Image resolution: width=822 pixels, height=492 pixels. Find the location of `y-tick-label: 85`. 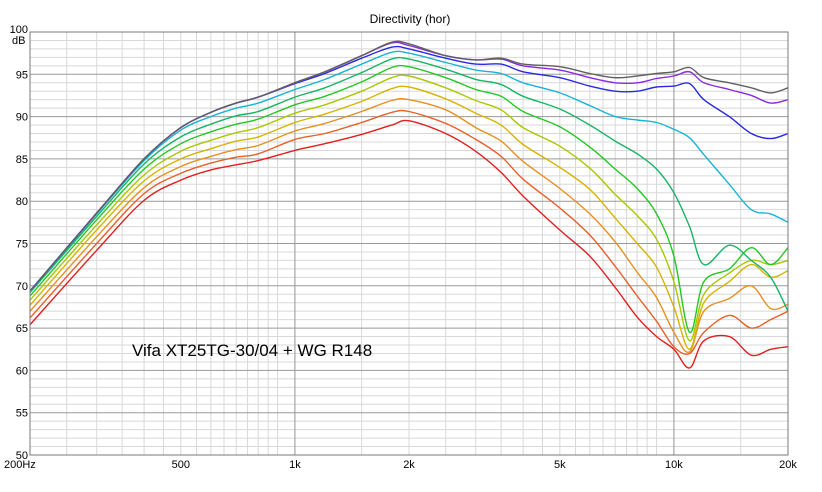

y-tick-label: 85 is located at coordinates (22, 160).